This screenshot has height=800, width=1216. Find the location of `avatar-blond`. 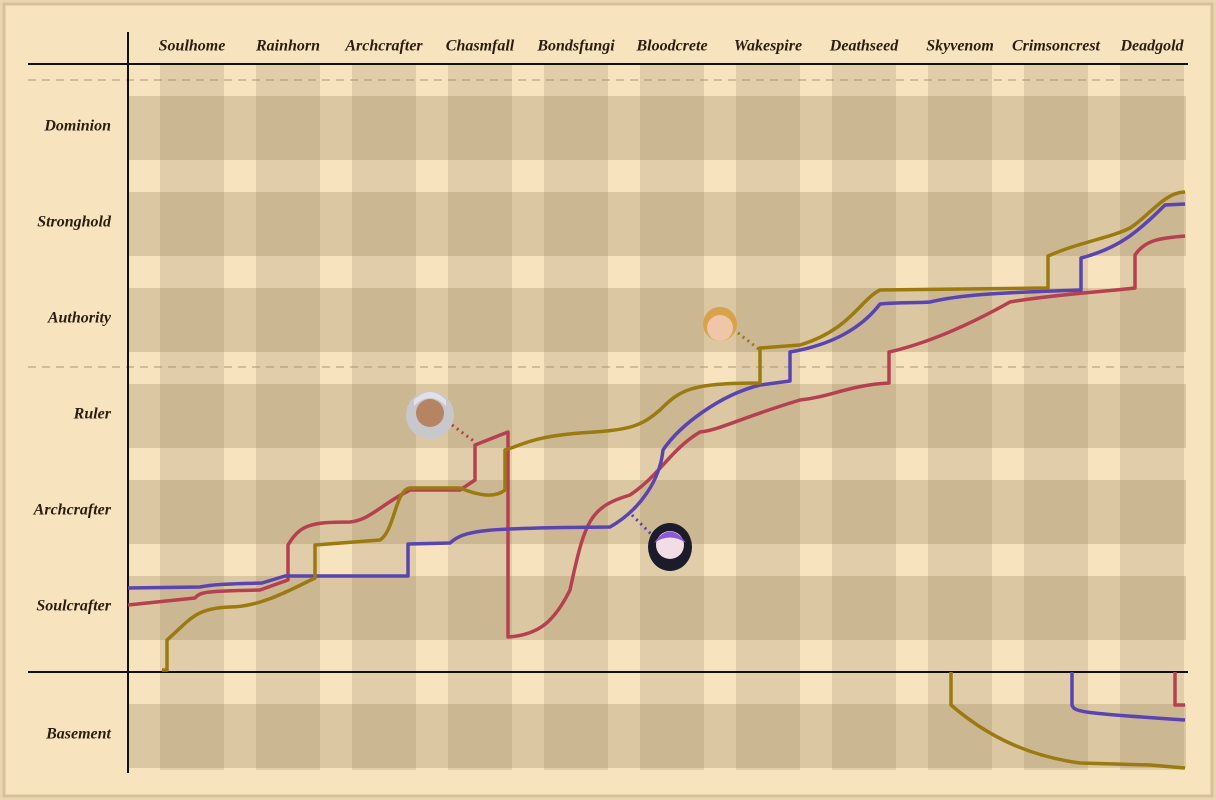

avatar-blond is located at coordinates (720, 324).